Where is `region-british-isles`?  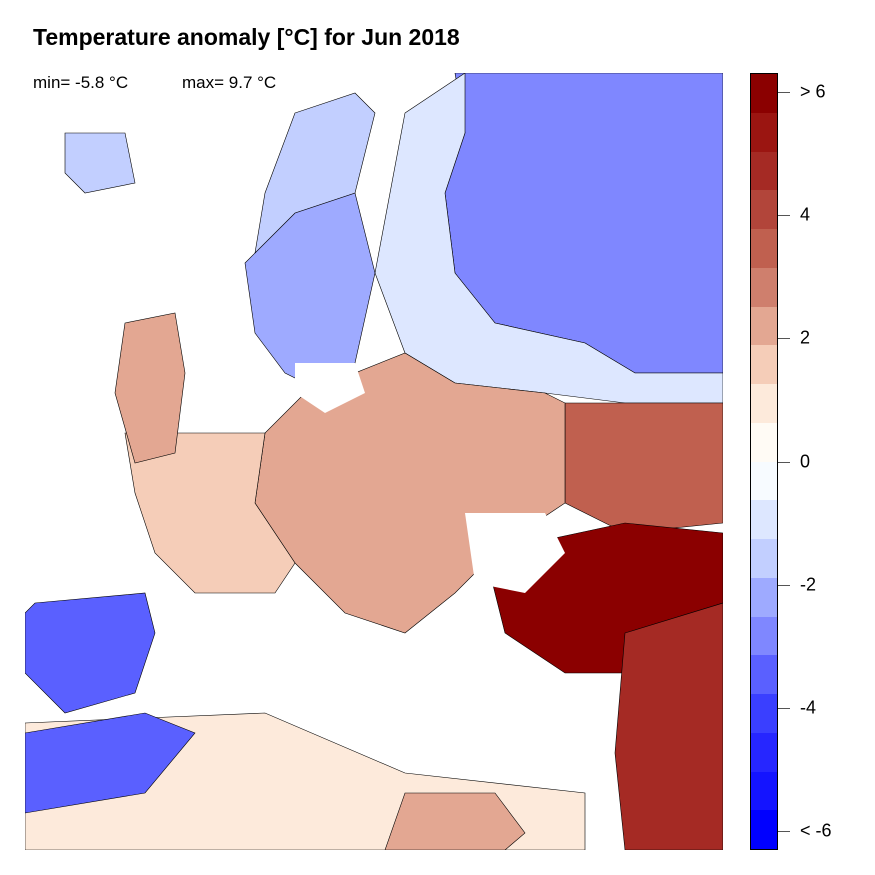 region-british-isles is located at coordinates (150, 388).